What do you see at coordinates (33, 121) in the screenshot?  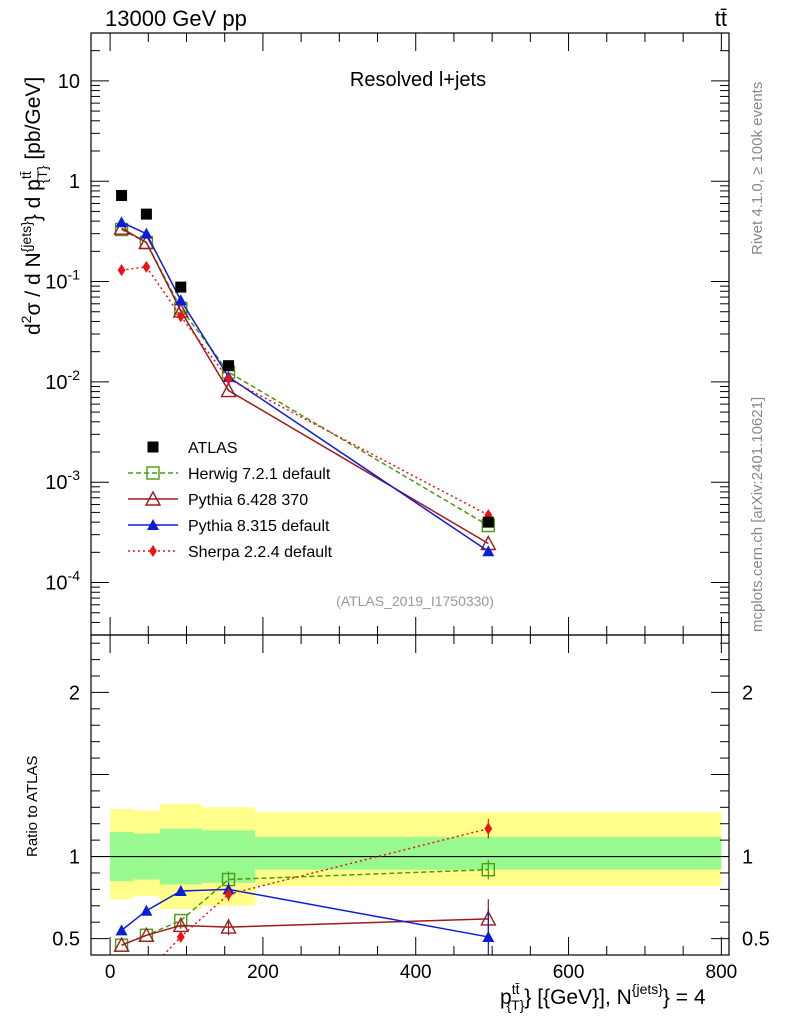 I see `y-label-unit: [pb/GeV]` at bounding box center [33, 121].